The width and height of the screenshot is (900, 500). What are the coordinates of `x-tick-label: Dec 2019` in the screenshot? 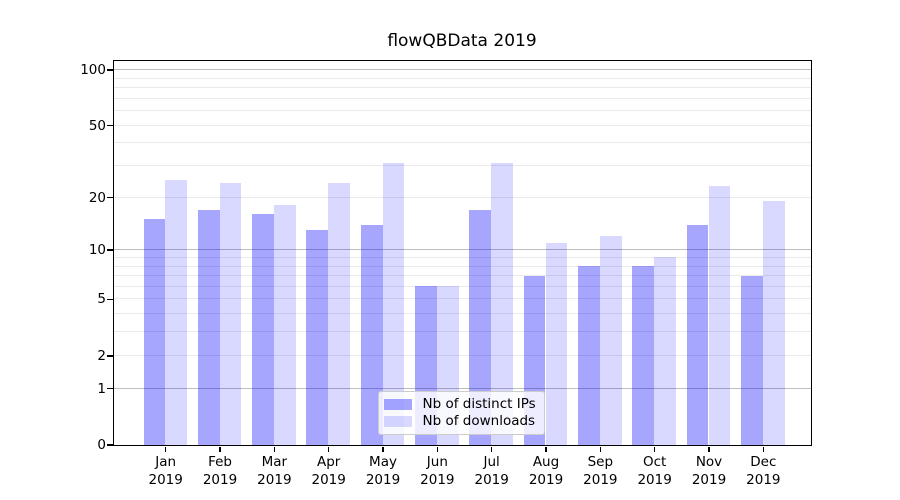 It's located at (763, 471).